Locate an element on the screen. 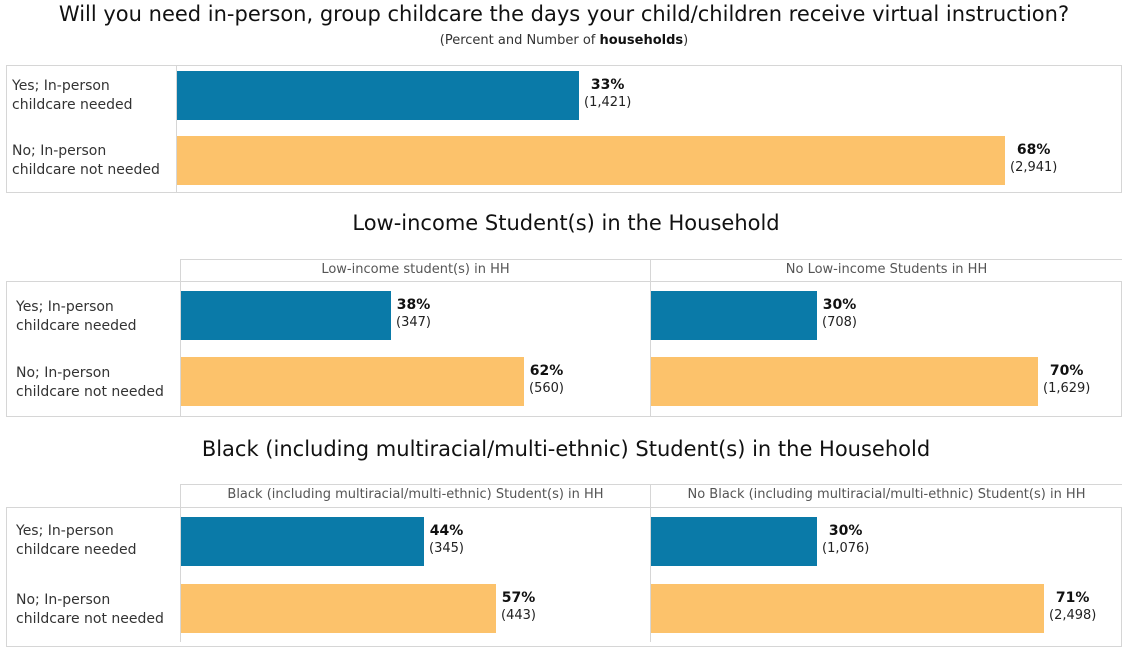 The width and height of the screenshot is (1128, 647). bar-percent-label: 62% is located at coordinates (546, 371).